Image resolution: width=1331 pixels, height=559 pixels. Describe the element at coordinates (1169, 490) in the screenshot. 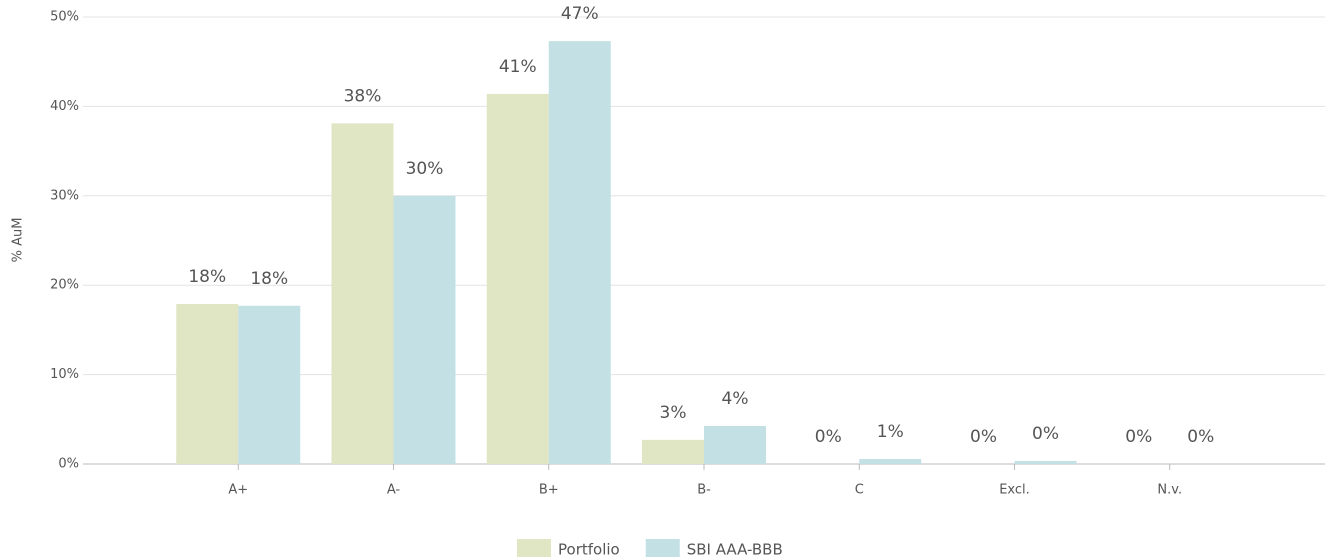

I see `x-tick-label: N.v.` at that location.